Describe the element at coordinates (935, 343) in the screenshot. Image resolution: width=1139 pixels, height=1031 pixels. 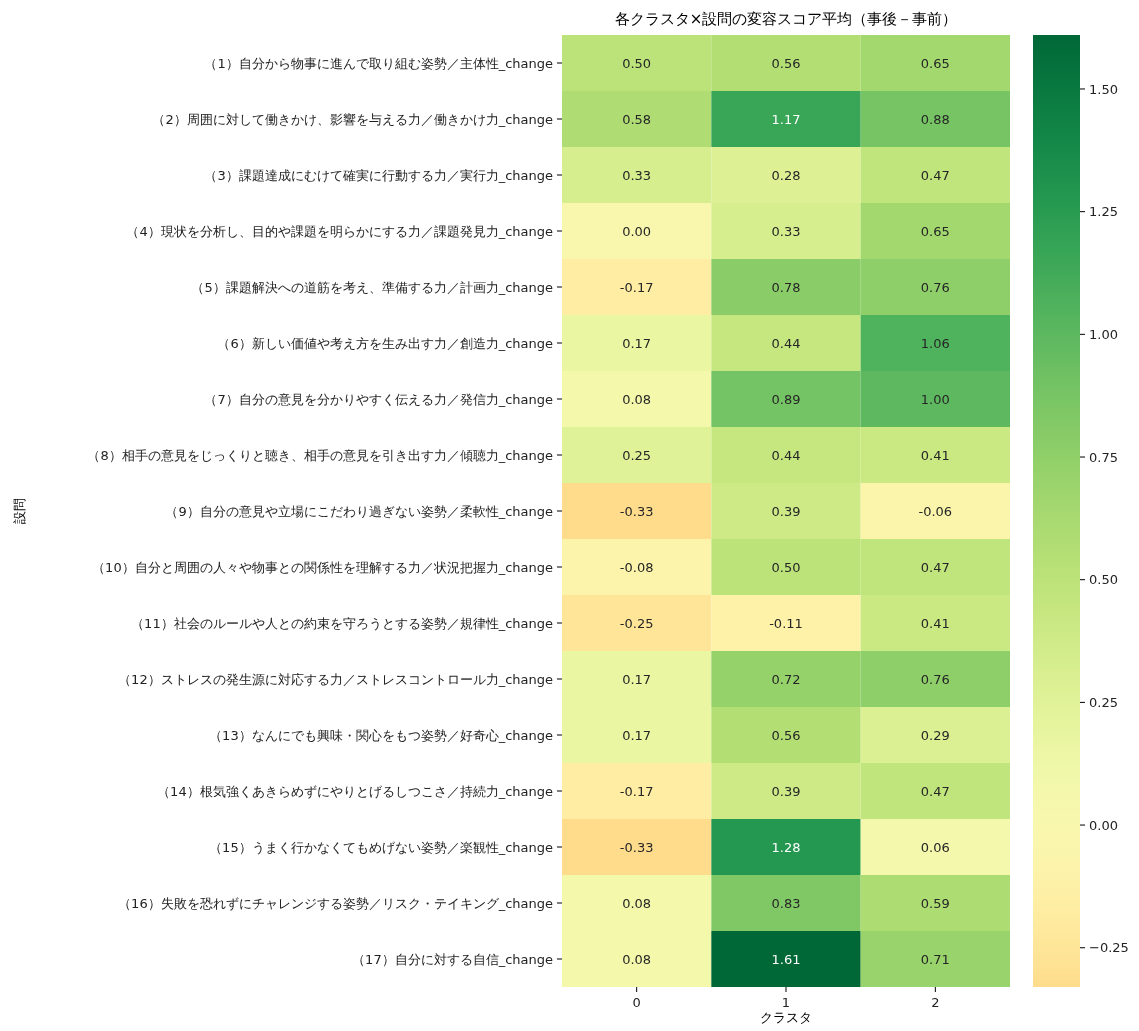
I see `data-label: 1.06` at that location.